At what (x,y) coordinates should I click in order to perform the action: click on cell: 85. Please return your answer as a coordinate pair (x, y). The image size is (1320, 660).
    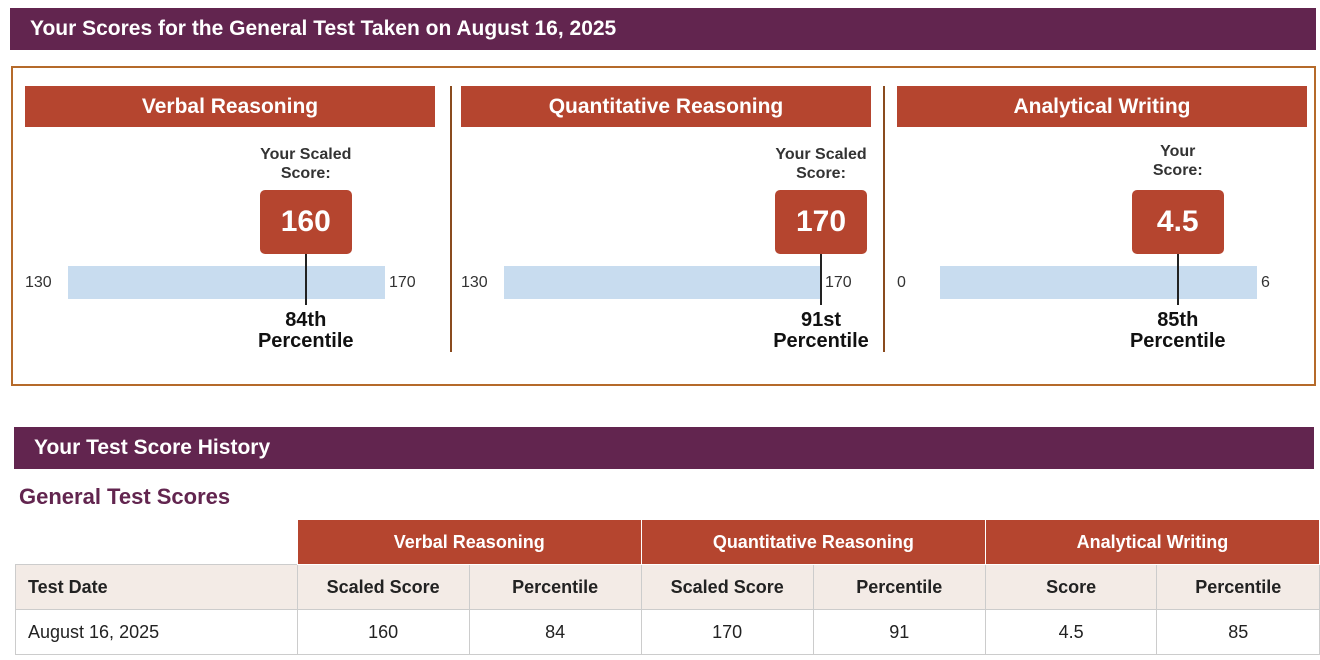
    Looking at the image, I should click on (1238, 632).